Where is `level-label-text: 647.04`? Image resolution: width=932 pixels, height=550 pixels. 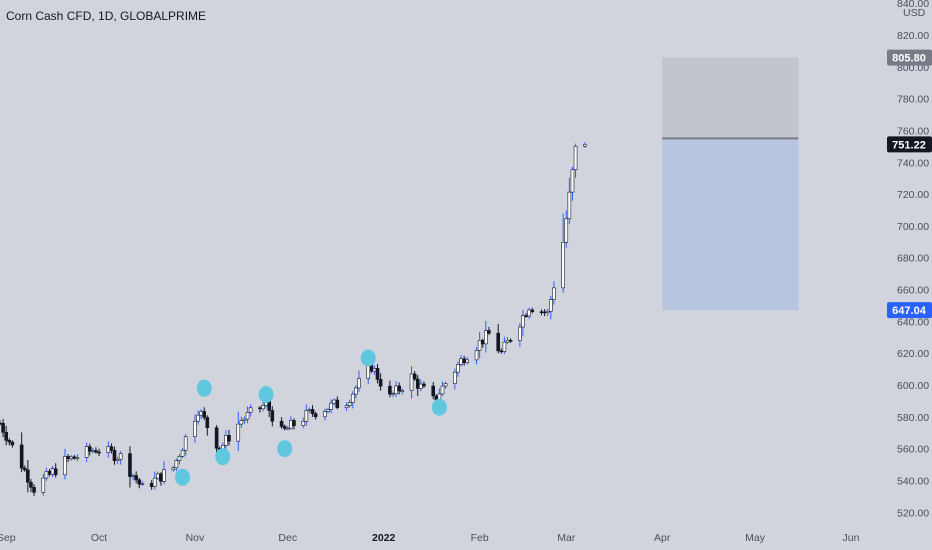 level-label-text: 647.04 is located at coordinates (909, 311).